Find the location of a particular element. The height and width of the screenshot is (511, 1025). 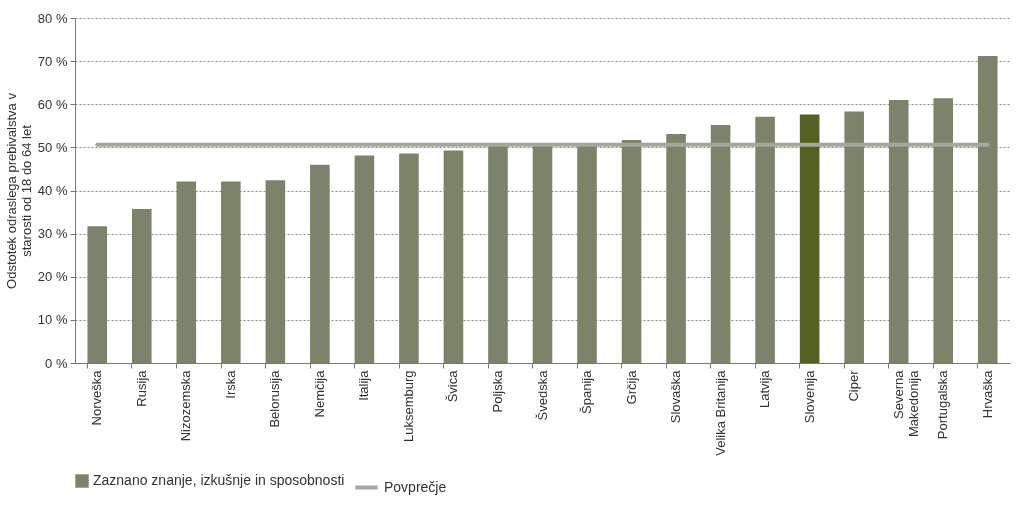

y-tick-label: 10 % is located at coordinates (52, 320).